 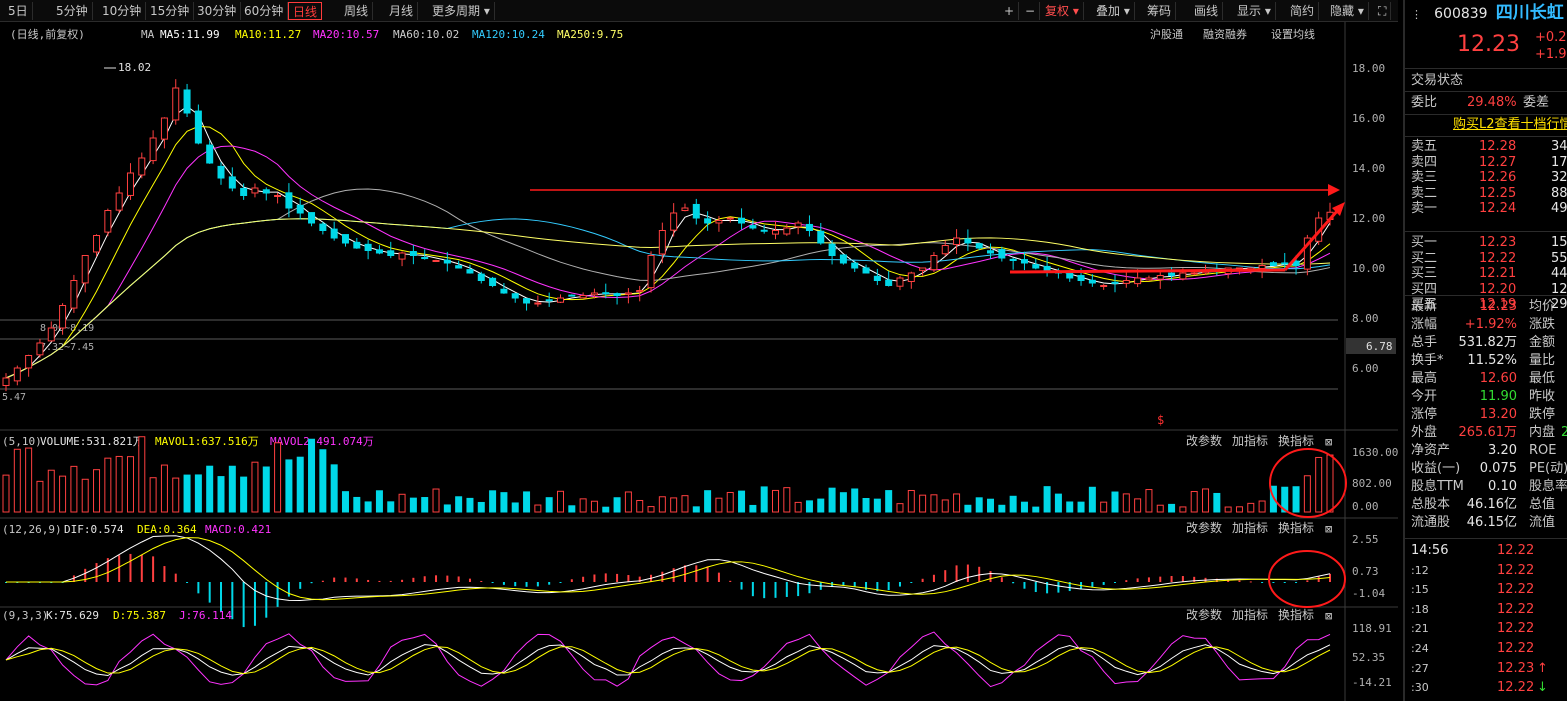 What do you see at coordinates (1254, 11) in the screenshot?
I see `display-button: 显示 ▾` at bounding box center [1254, 11].